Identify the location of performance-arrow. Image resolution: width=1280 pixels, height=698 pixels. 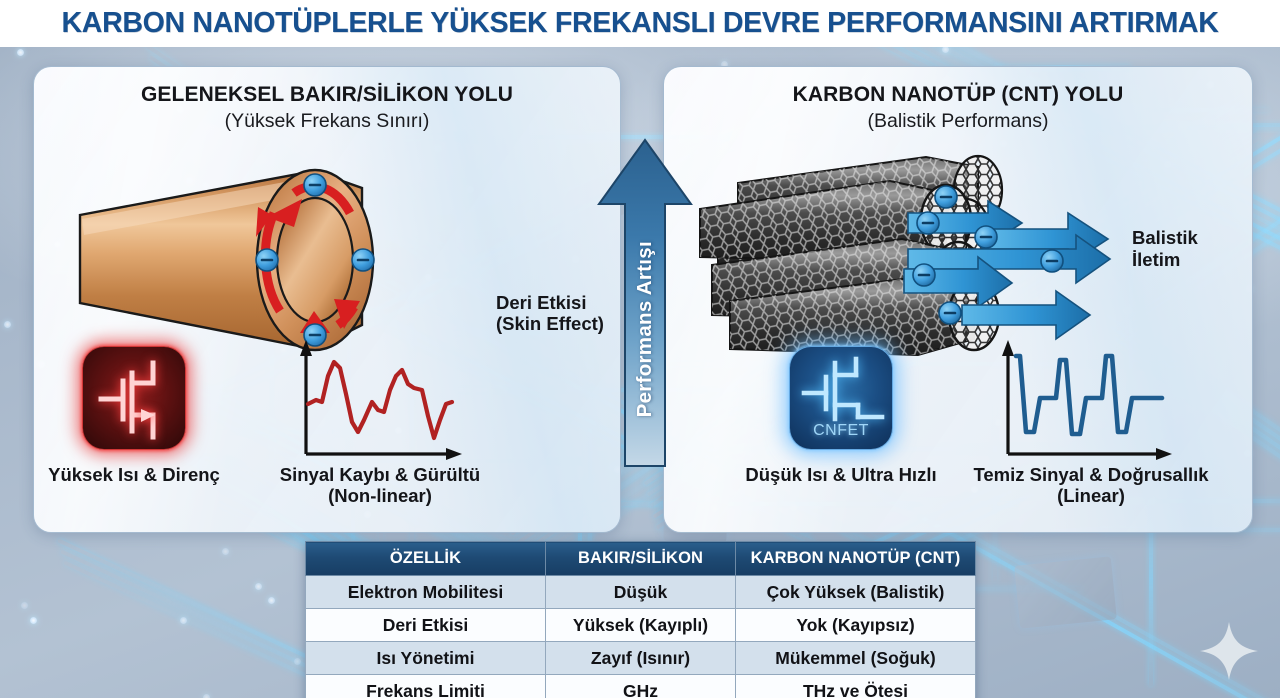
(645, 303).